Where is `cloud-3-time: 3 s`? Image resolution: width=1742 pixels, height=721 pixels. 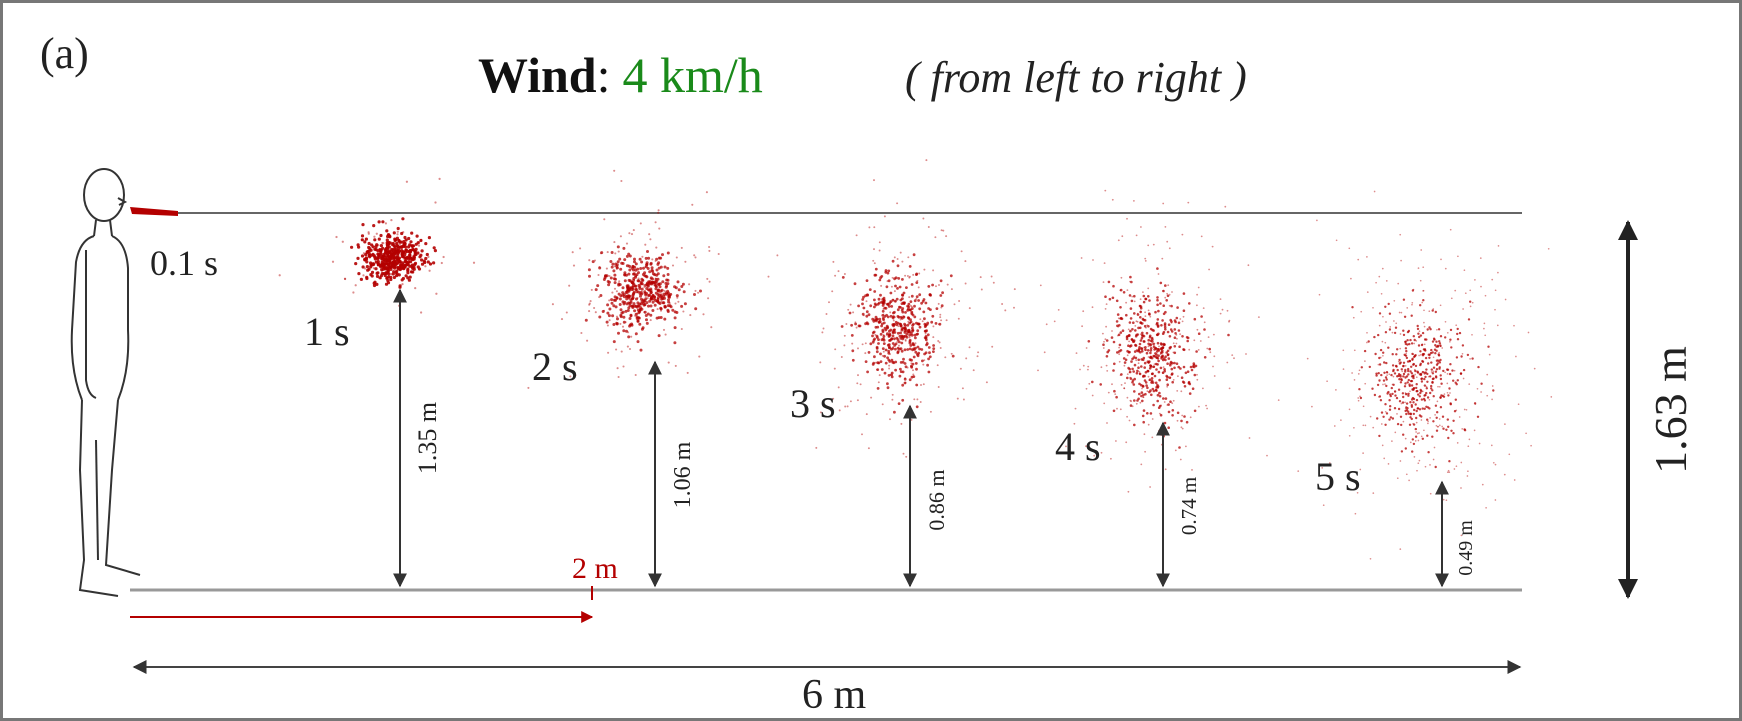
cloud-3-time: 3 s is located at coordinates (813, 403).